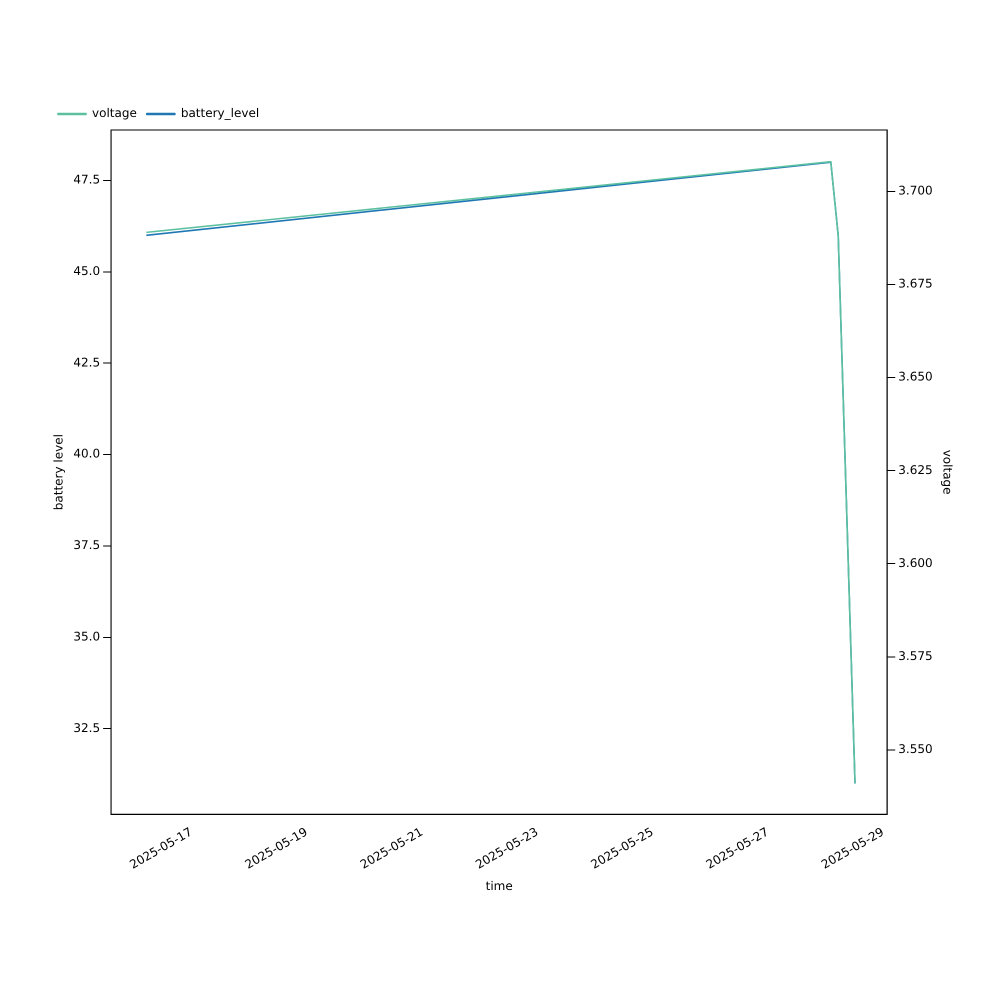 This screenshot has width=1000, height=1000. What do you see at coordinates (915, 655) in the screenshot?
I see `y2-tick-label: 3.575` at bounding box center [915, 655].